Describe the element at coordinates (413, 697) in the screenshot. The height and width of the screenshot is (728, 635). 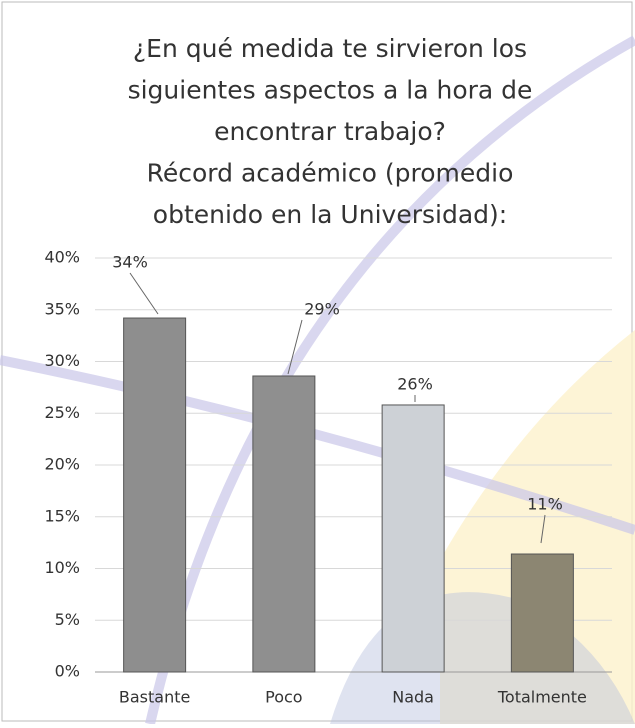
I see `x-tick-label: Nada` at that location.